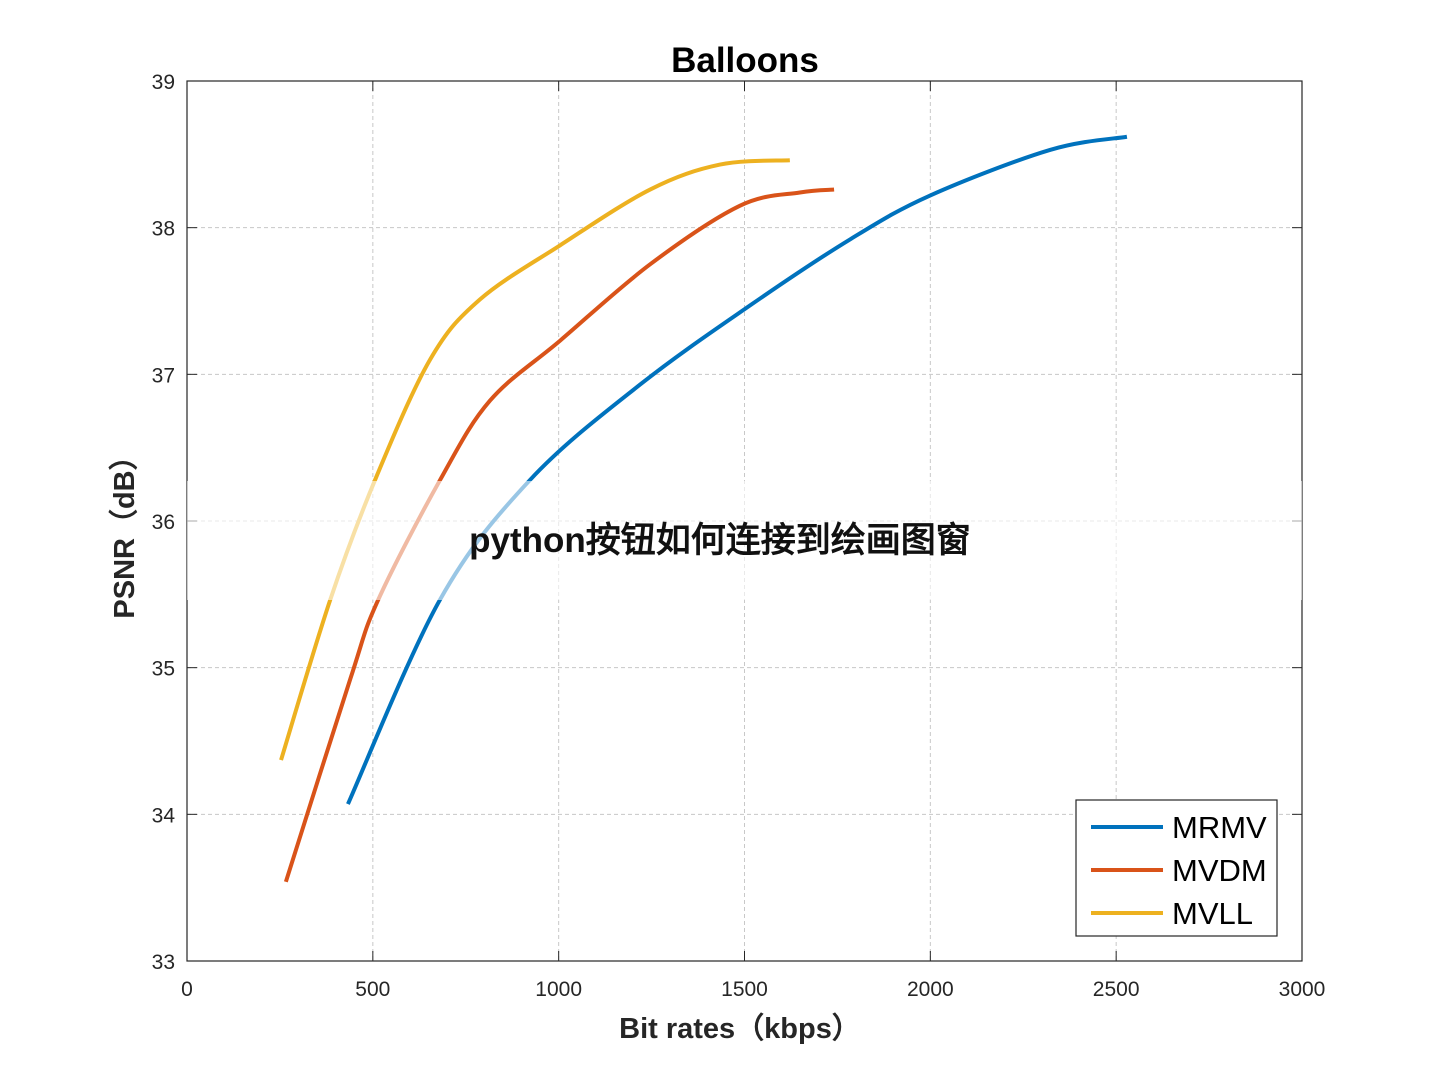 This screenshot has width=1440, height=1085. What do you see at coordinates (720, 540) in the screenshot?
I see `overlay-text: python按钮如何连接到绘画图窗` at bounding box center [720, 540].